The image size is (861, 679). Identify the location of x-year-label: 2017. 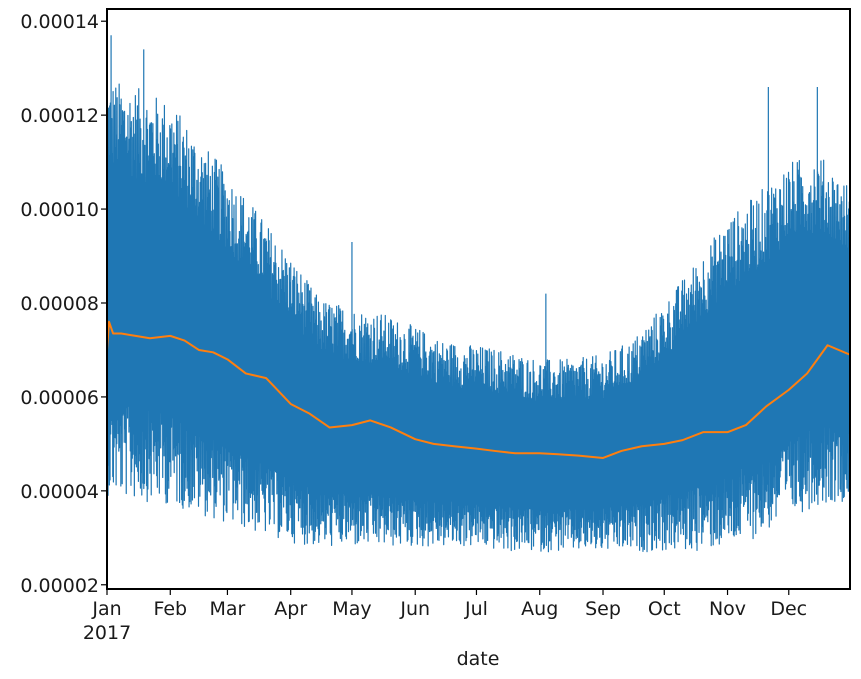
(107, 633).